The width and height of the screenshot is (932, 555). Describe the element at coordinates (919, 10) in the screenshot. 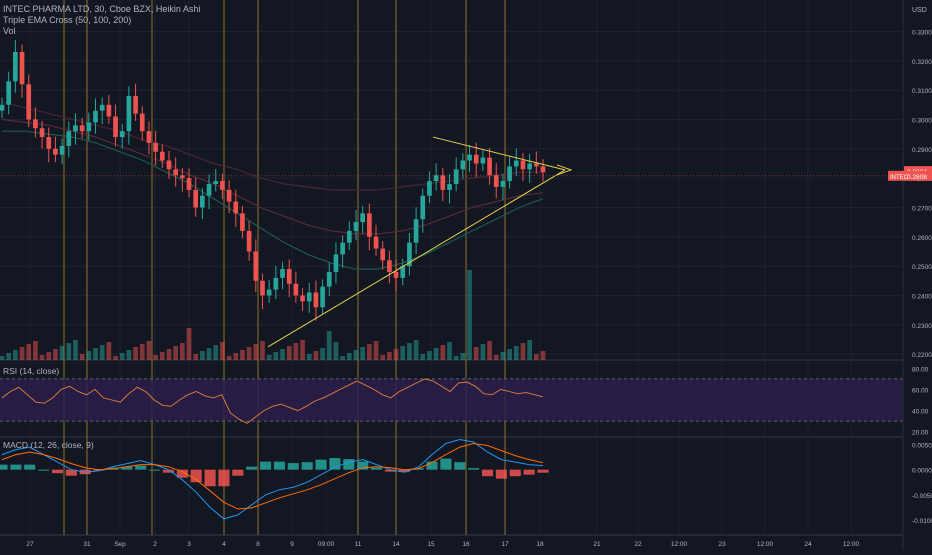

I see `currency-label: USD` at that location.